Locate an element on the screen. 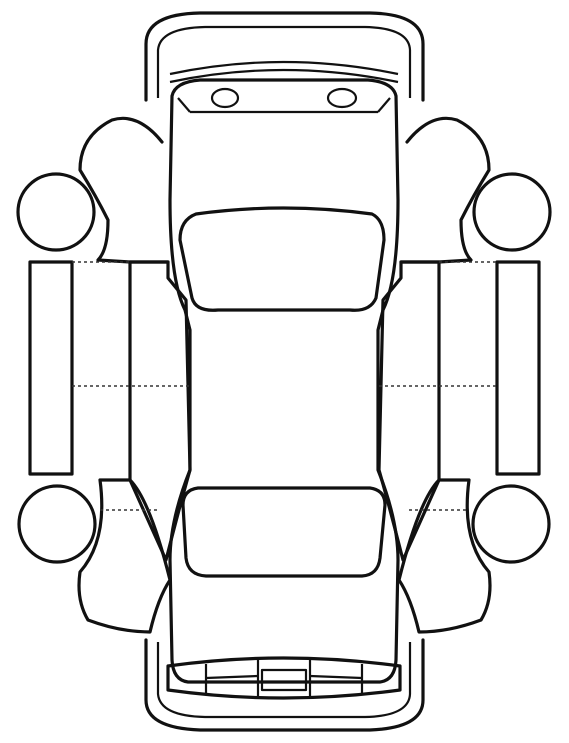 The width and height of the screenshot is (569, 743). front-bumper is located at coordinates (284, 56).